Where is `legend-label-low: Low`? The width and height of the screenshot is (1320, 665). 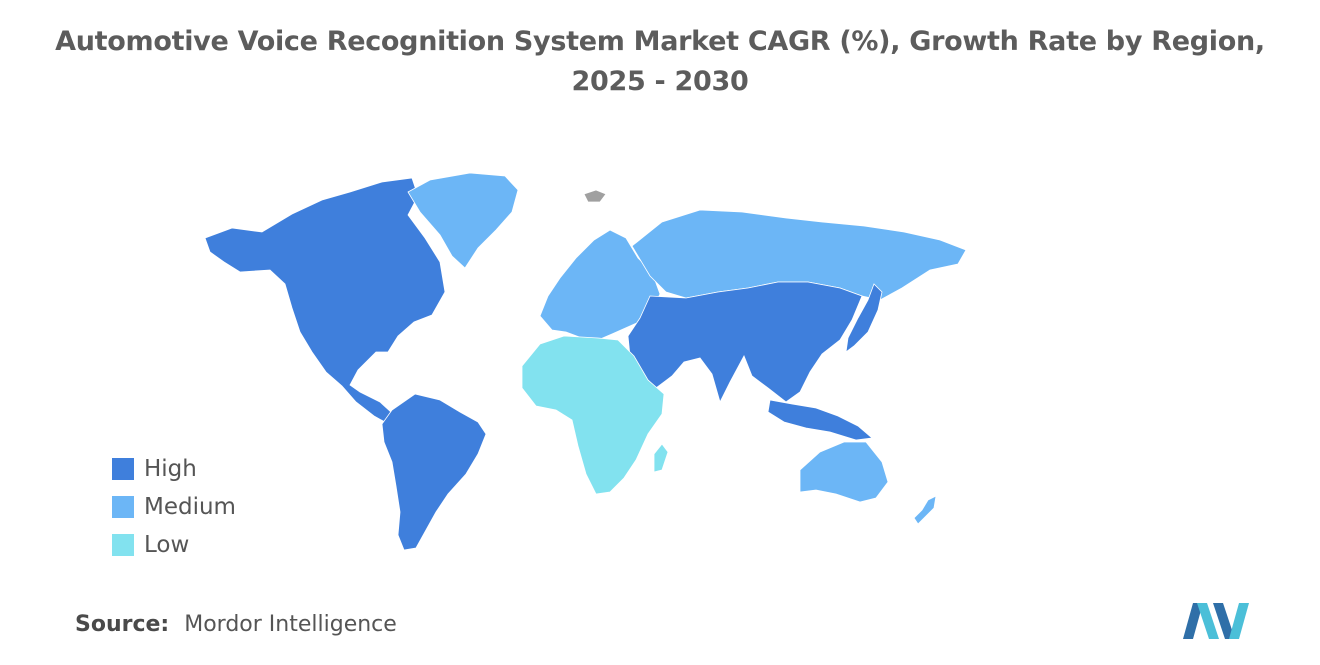
legend-label-low: Low is located at coordinates (167, 545).